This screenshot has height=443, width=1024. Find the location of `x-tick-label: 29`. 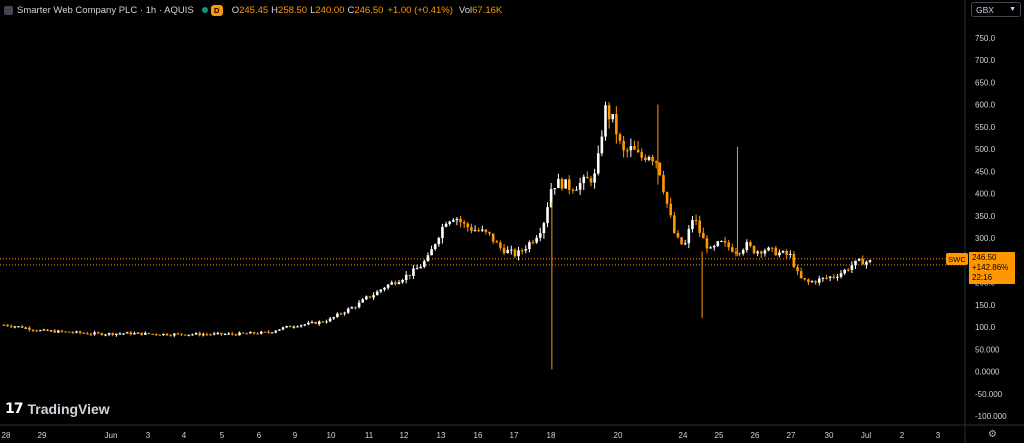

x-tick-label: 29 is located at coordinates (42, 435).